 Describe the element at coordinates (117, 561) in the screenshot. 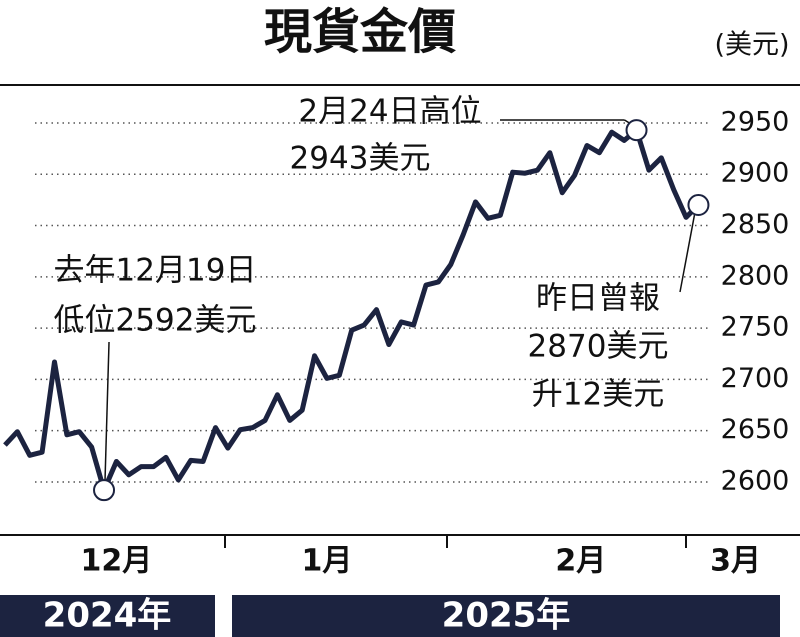

I see `x-tick-label: 12月` at that location.